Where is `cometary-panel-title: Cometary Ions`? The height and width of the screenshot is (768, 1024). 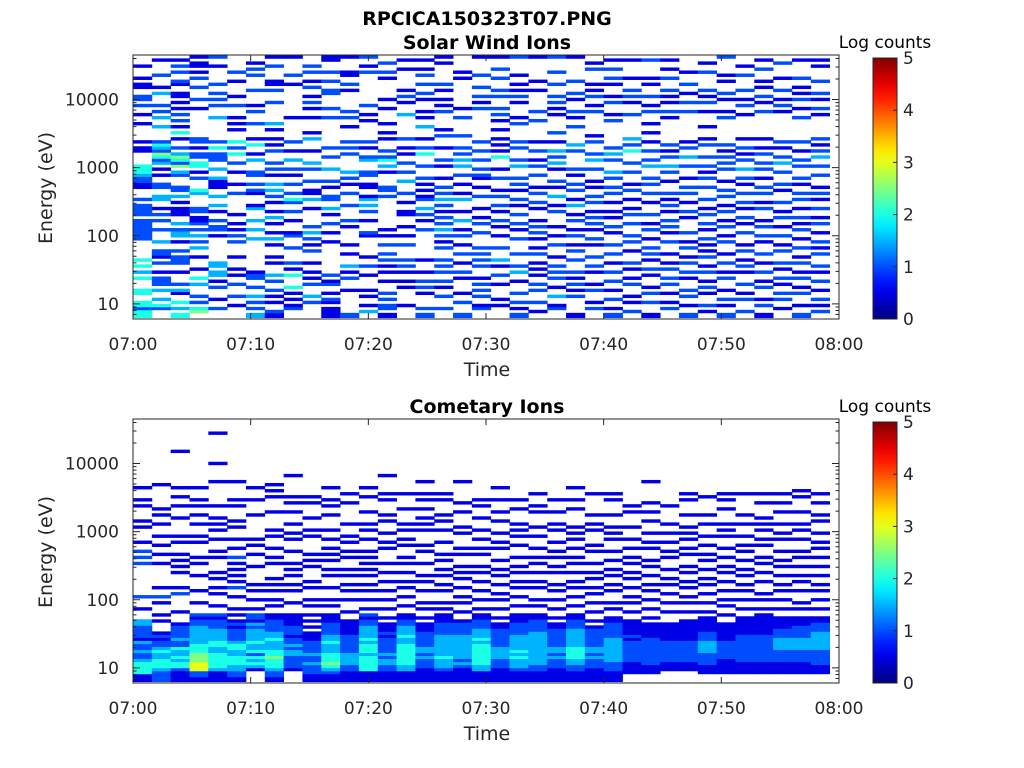
cometary-panel-title: Cometary Ions is located at coordinates (487, 407).